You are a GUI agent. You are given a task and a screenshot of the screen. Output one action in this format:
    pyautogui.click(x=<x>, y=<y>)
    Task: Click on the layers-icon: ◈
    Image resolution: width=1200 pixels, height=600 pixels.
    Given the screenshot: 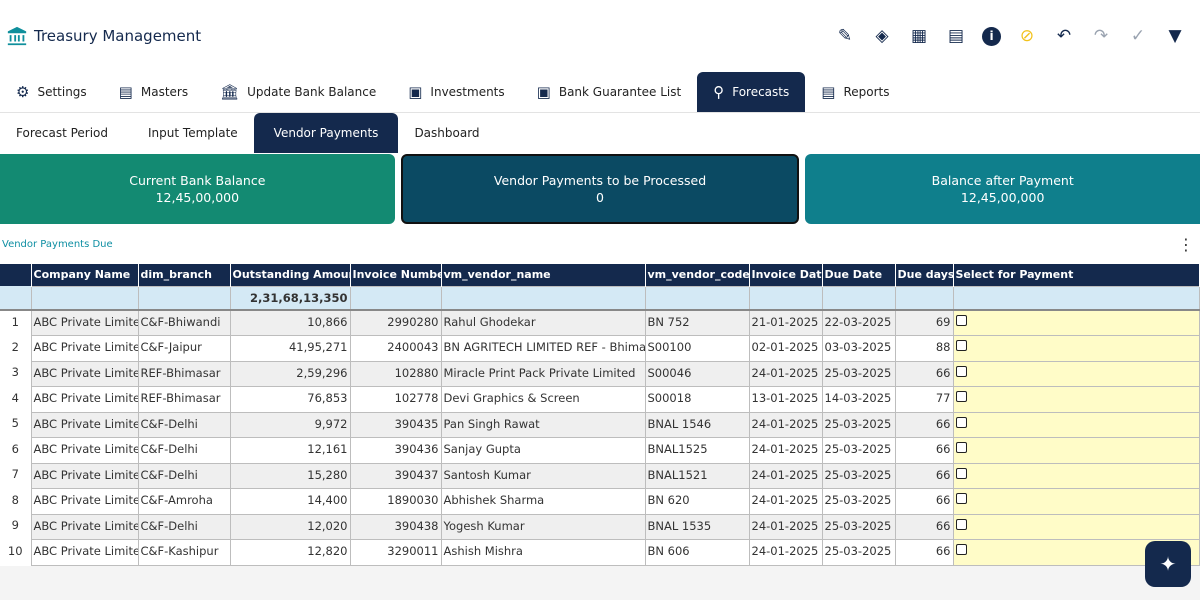 What is the action you would take?
    pyautogui.click(x=882, y=36)
    